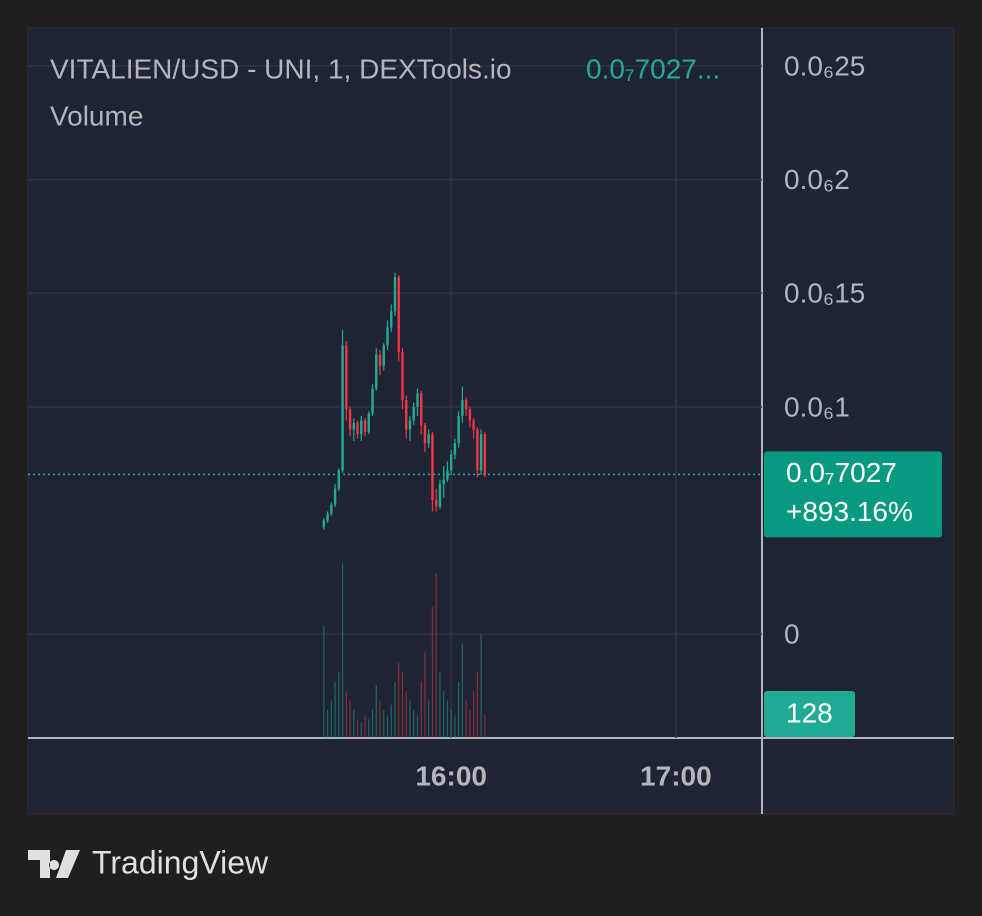  Describe the element at coordinates (676, 775) in the screenshot. I see `x-tick-label: 17:00` at that location.